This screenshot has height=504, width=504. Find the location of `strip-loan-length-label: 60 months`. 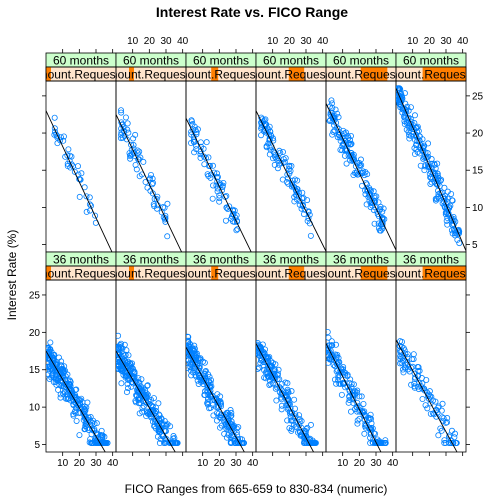

strip-loan-length-label: 60 months is located at coordinates (431, 61).